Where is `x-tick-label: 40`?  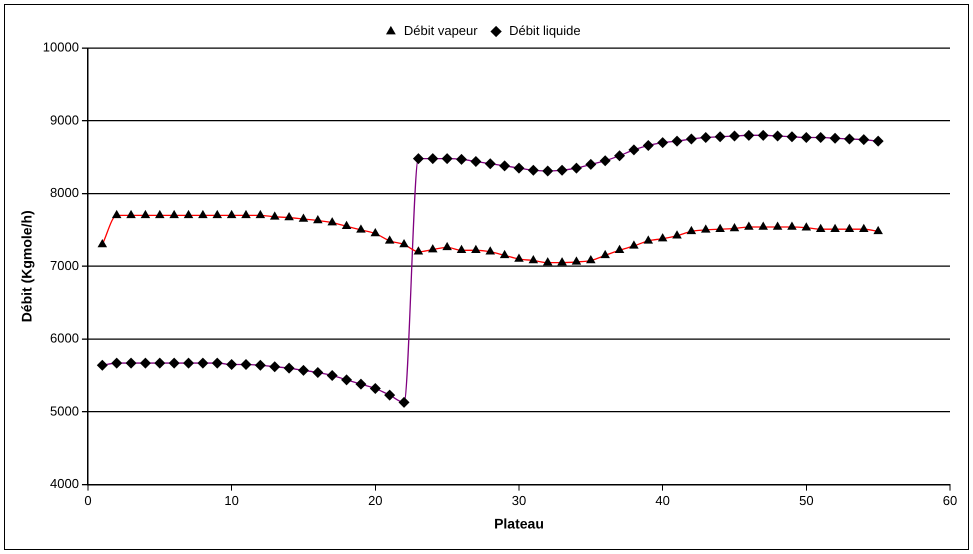
x-tick-label: 40 is located at coordinates (662, 500).